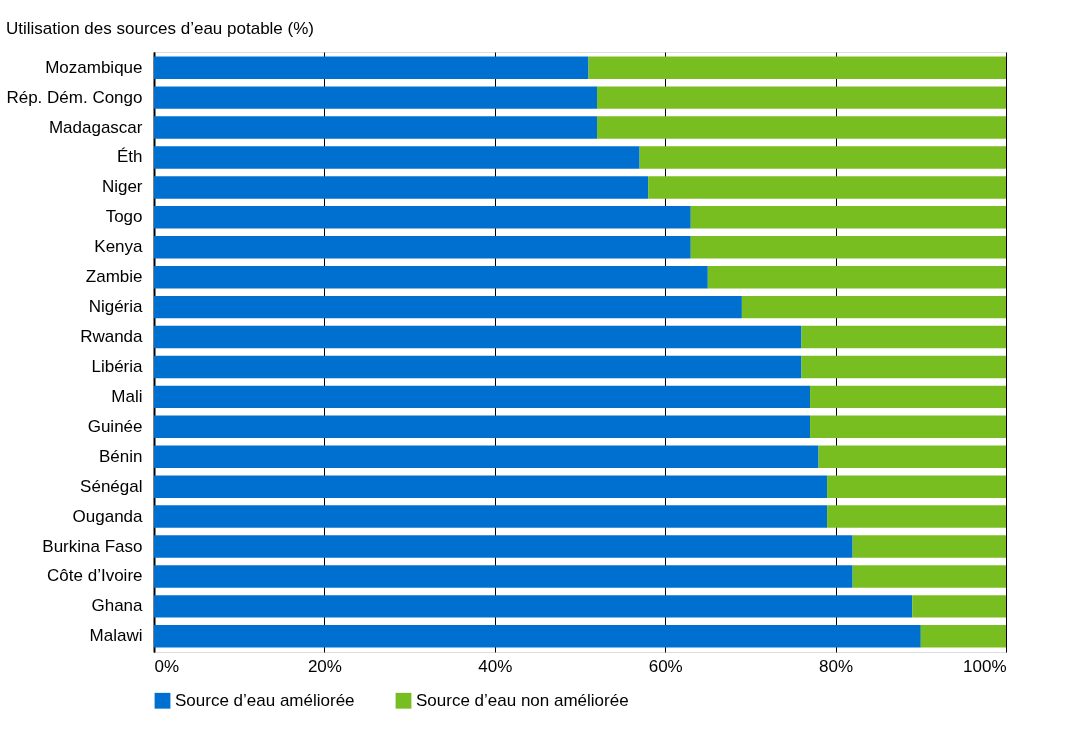 This screenshot has width=1092, height=740. Describe the element at coordinates (108, 516) in the screenshot. I see `y-tick-label: Ouganda` at that location.